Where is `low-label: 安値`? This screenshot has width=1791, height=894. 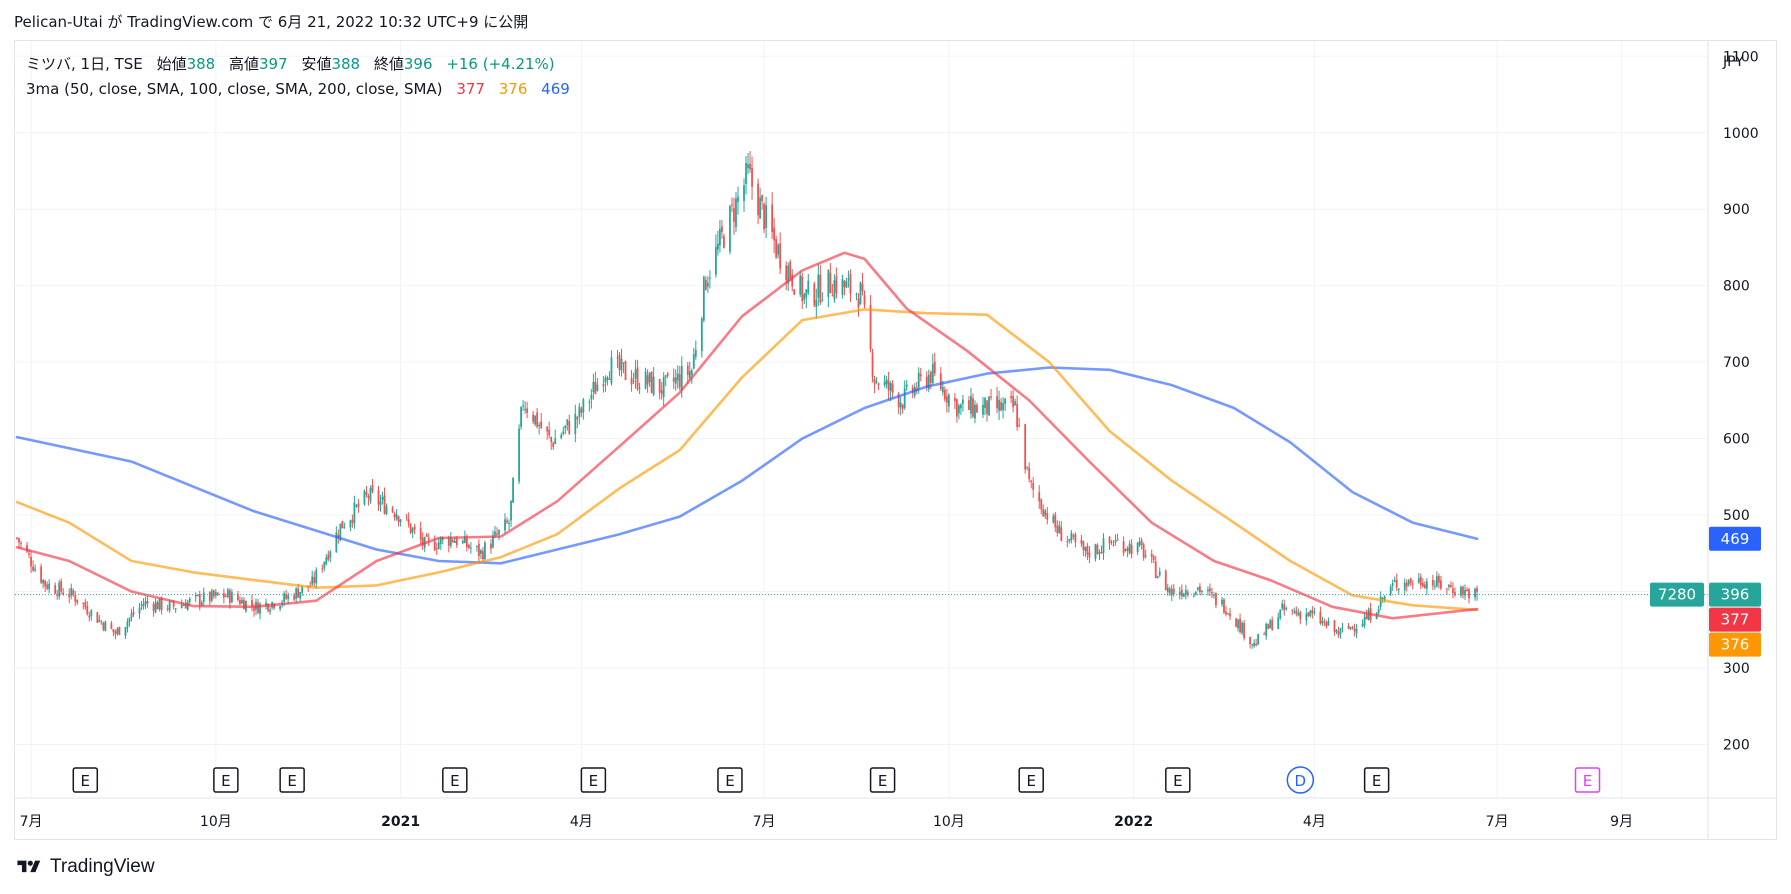
low-label: 安値 is located at coordinates (316, 64).